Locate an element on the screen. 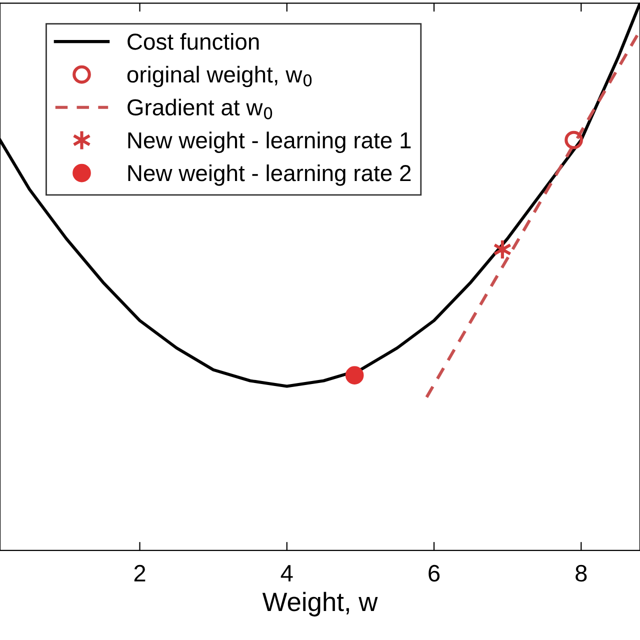 Image resolution: width=640 pixels, height=640 pixels. legend-label: original weight, w$_{0}$ is located at coordinates (219, 77).